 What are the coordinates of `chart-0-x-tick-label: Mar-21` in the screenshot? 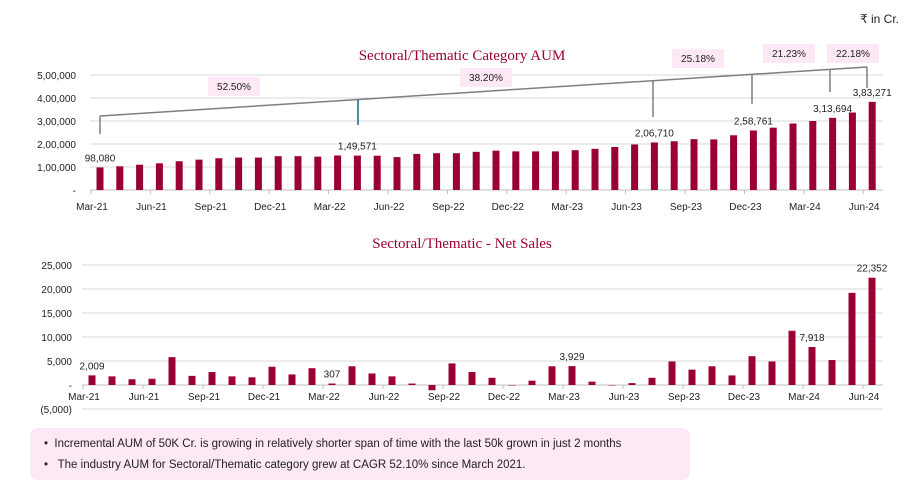 It's located at (92, 207).